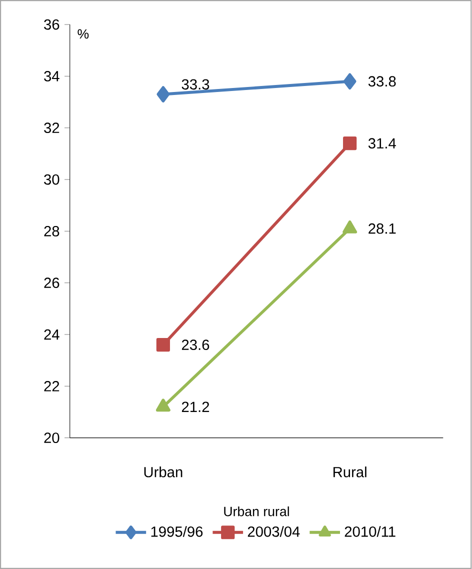 This screenshot has height=569, width=472. Describe the element at coordinates (52, 128) in the screenshot. I see `y-tick-label: 32` at that location.